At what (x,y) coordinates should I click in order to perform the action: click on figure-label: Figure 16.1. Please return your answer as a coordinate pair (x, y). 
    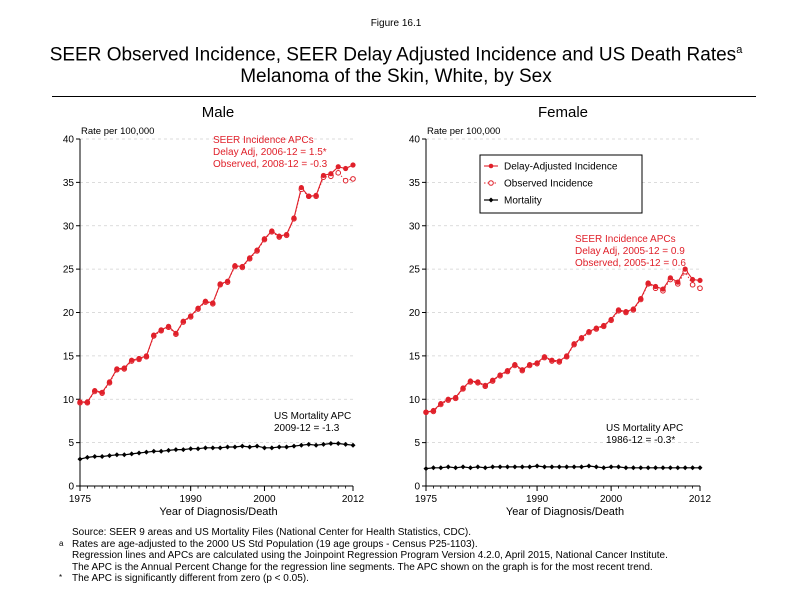
    Looking at the image, I should click on (396, 23).